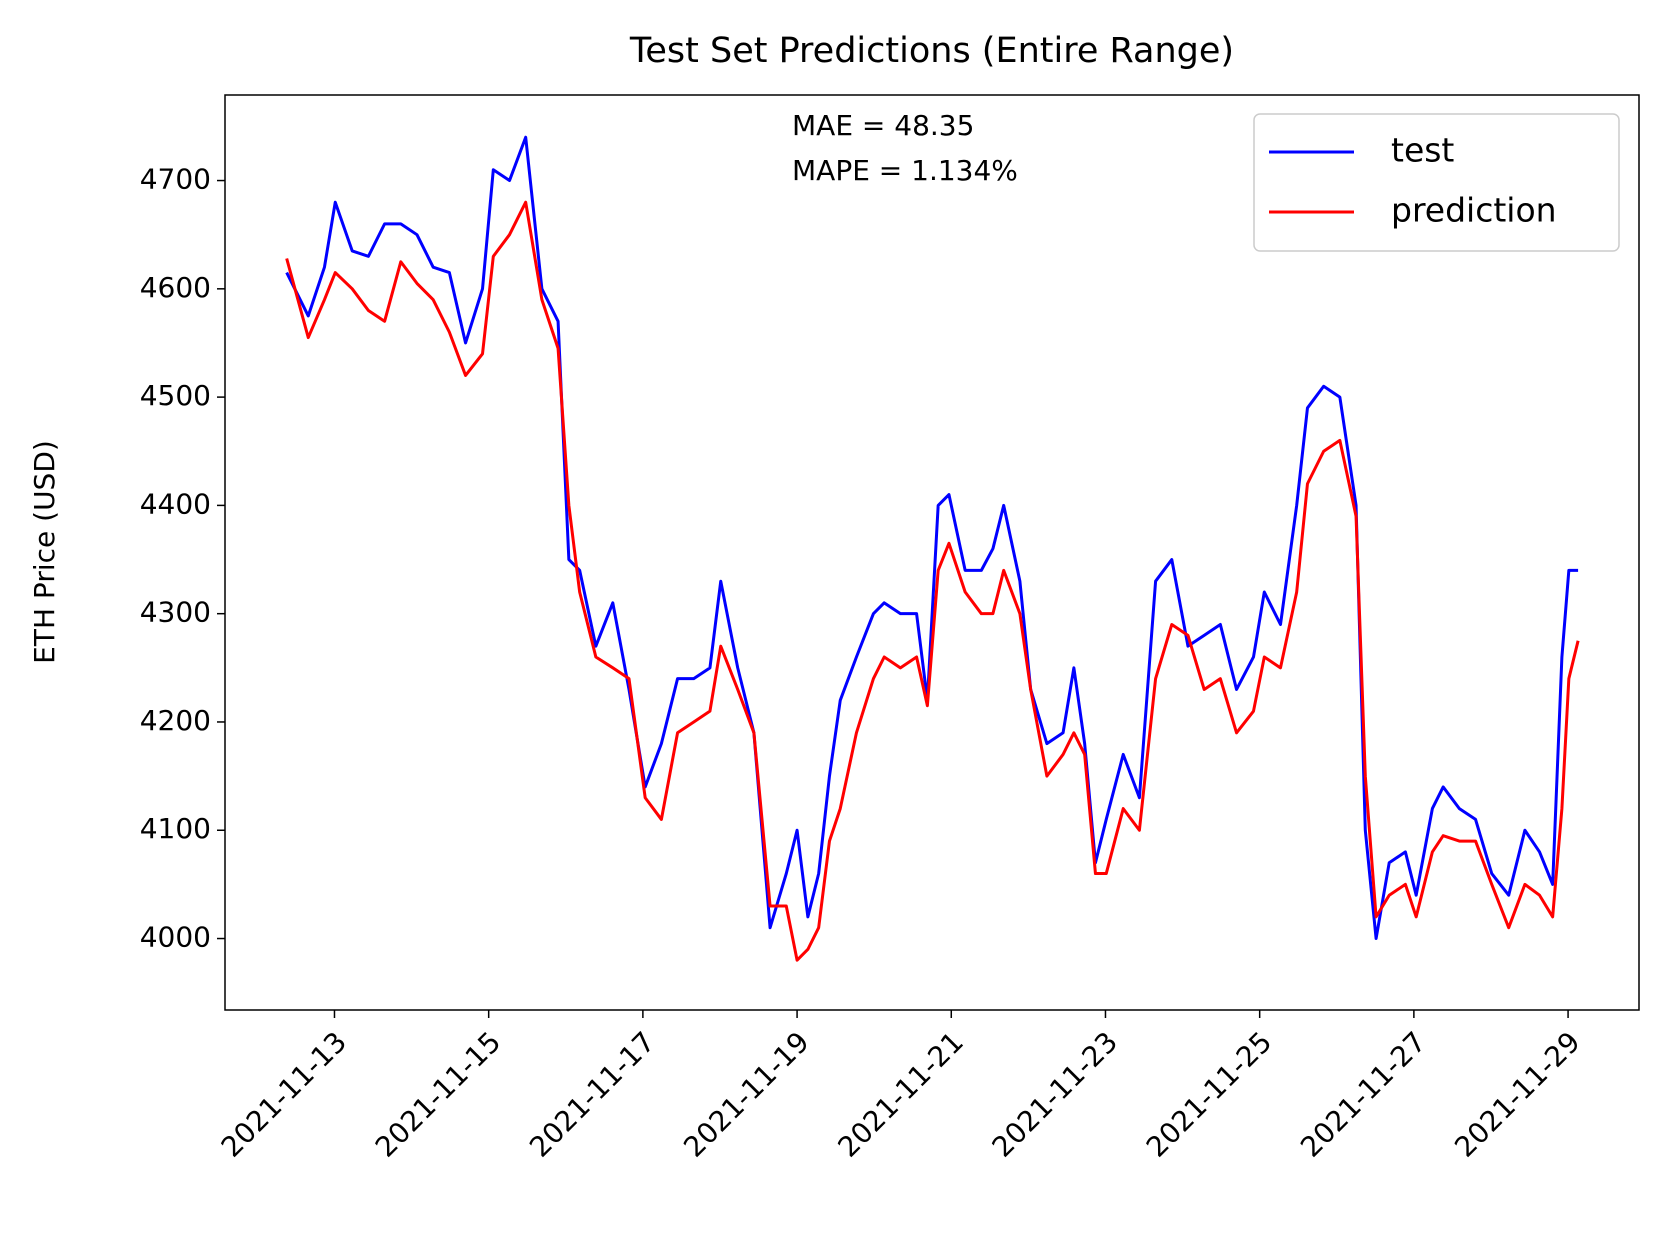 This screenshot has width=1676, height=1257. I want to click on y-axis-label: ETH Price (USD), so click(44, 552).